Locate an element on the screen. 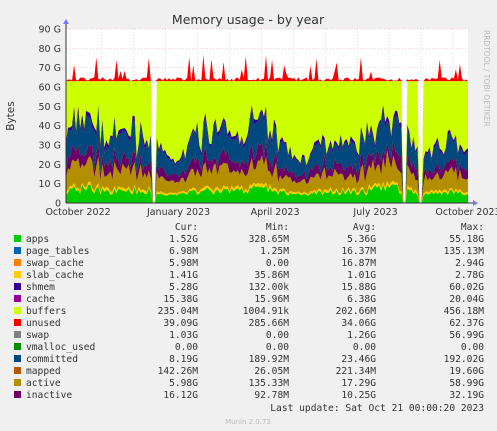 The width and height of the screenshot is (497, 431). legend-min: 328.65M is located at coordinates (269, 239).